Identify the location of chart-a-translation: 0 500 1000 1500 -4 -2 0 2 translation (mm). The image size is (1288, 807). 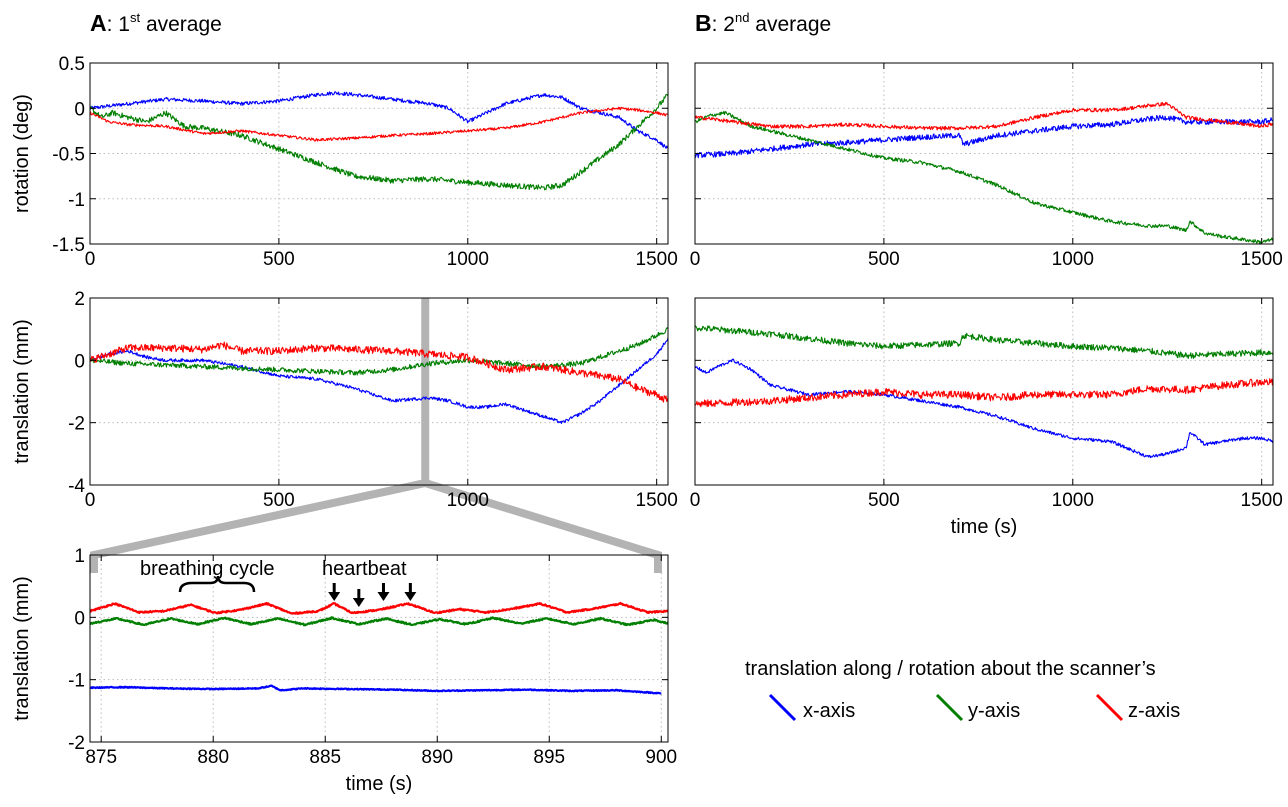
(344, 400).